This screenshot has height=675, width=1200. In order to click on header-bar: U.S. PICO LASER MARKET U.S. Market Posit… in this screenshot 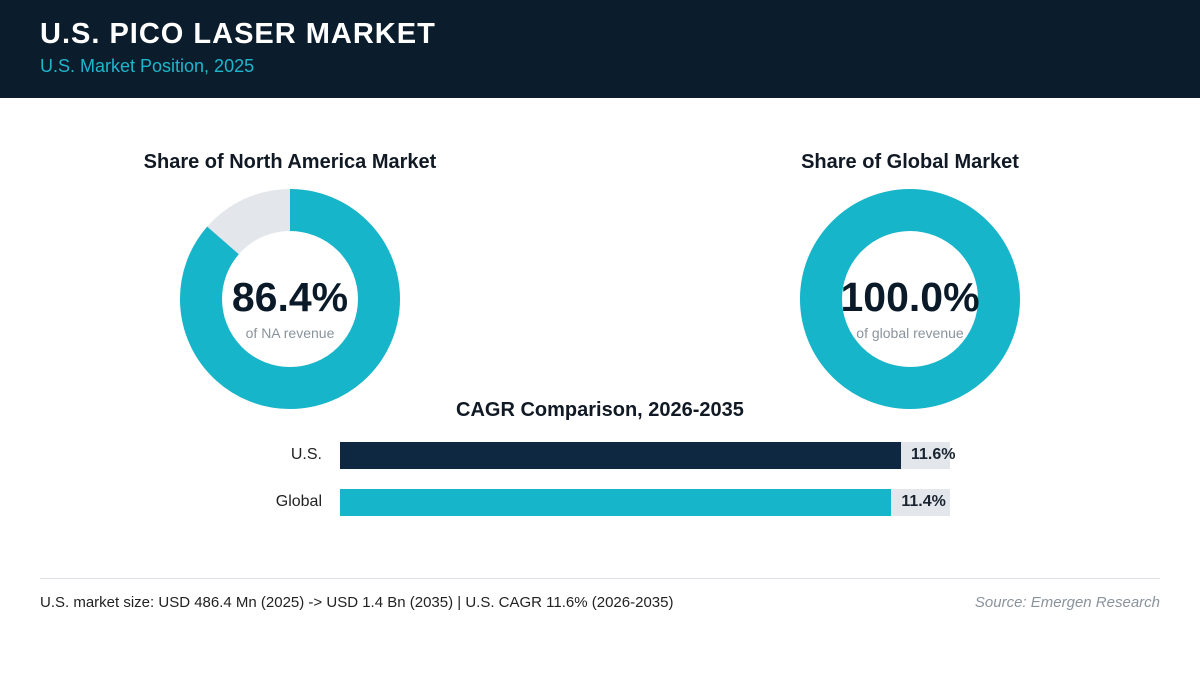, I will do `click(600, 49)`.